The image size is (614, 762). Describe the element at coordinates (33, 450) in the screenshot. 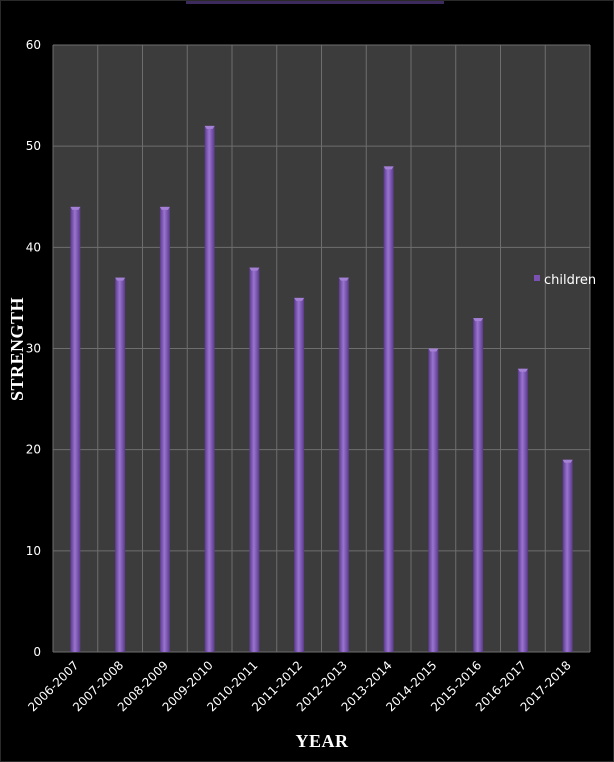

I see `y-tick-label: 20` at that location.